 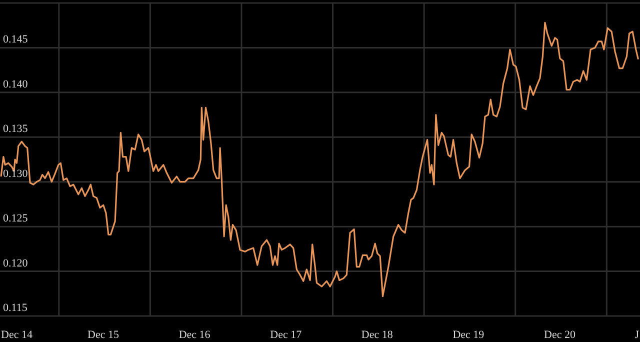 I want to click on y-tick-label: 0.135, so click(x=15, y=129).